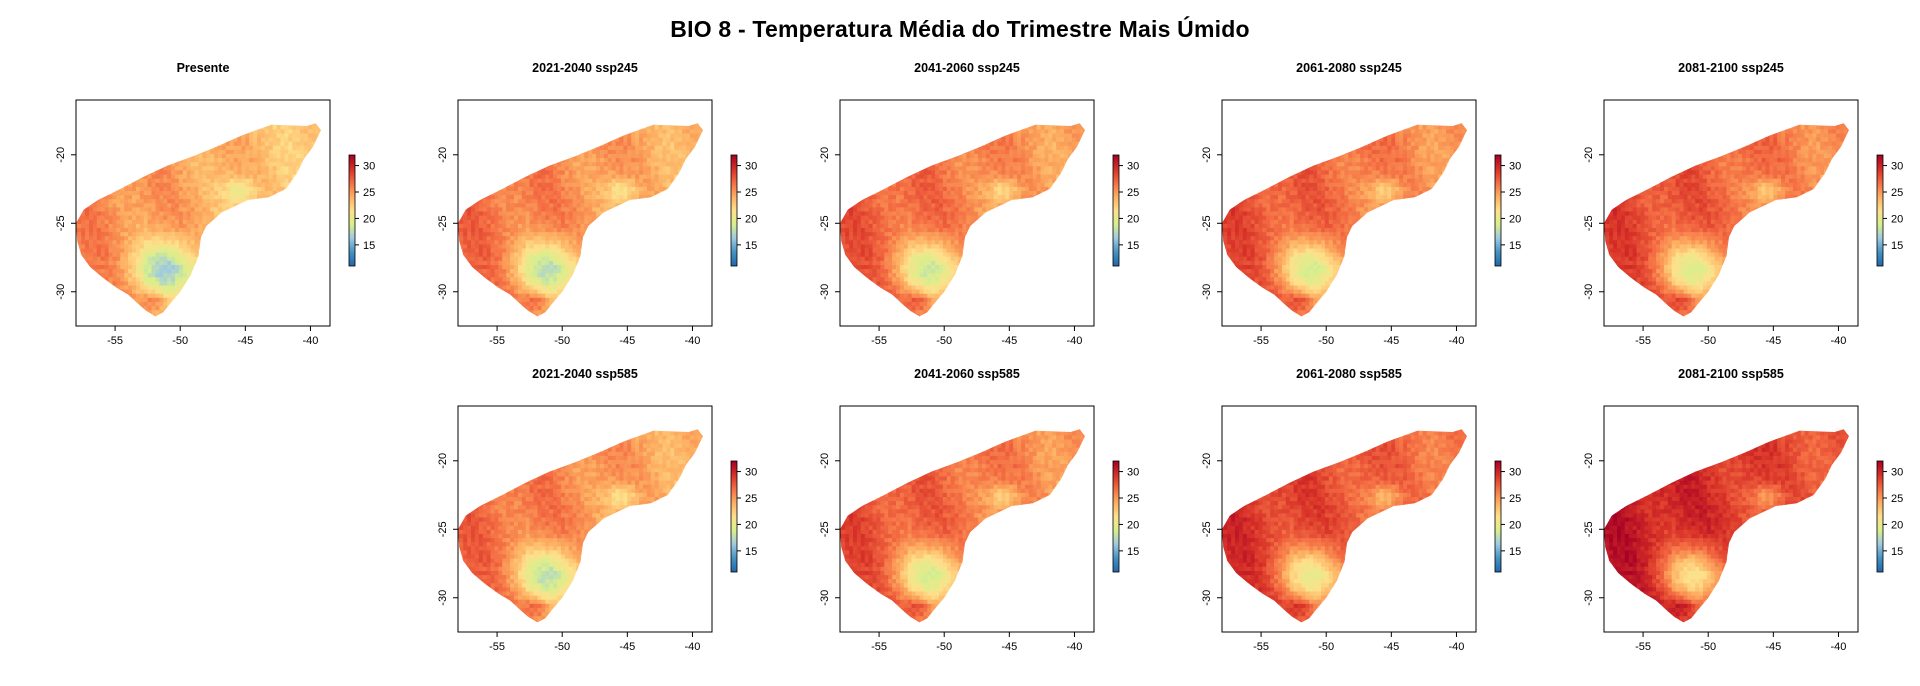 The width and height of the screenshot is (1920, 686). I want to click on panel-title: 2021-2040 ssp585, so click(585, 374).